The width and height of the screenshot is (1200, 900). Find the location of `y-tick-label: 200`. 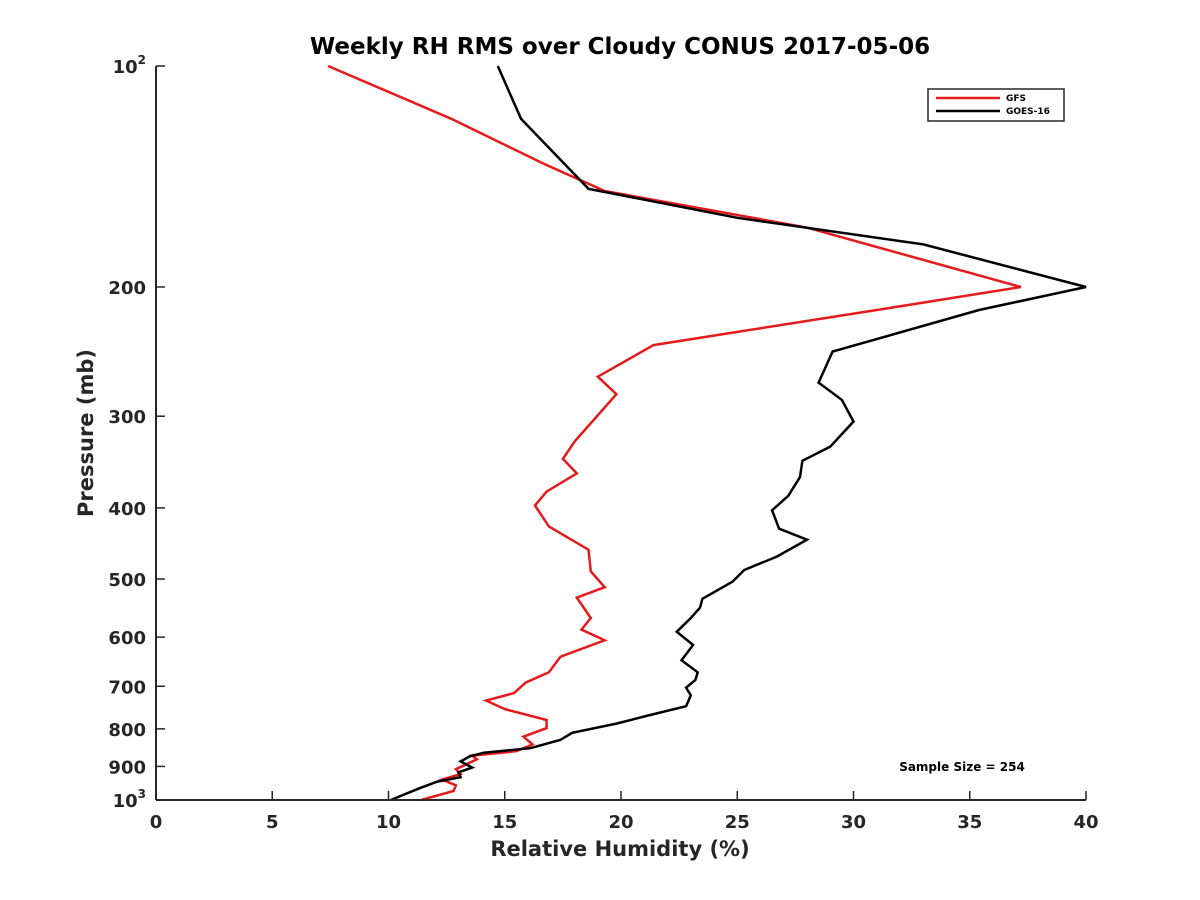

y-tick-label: 200 is located at coordinates (127, 288).